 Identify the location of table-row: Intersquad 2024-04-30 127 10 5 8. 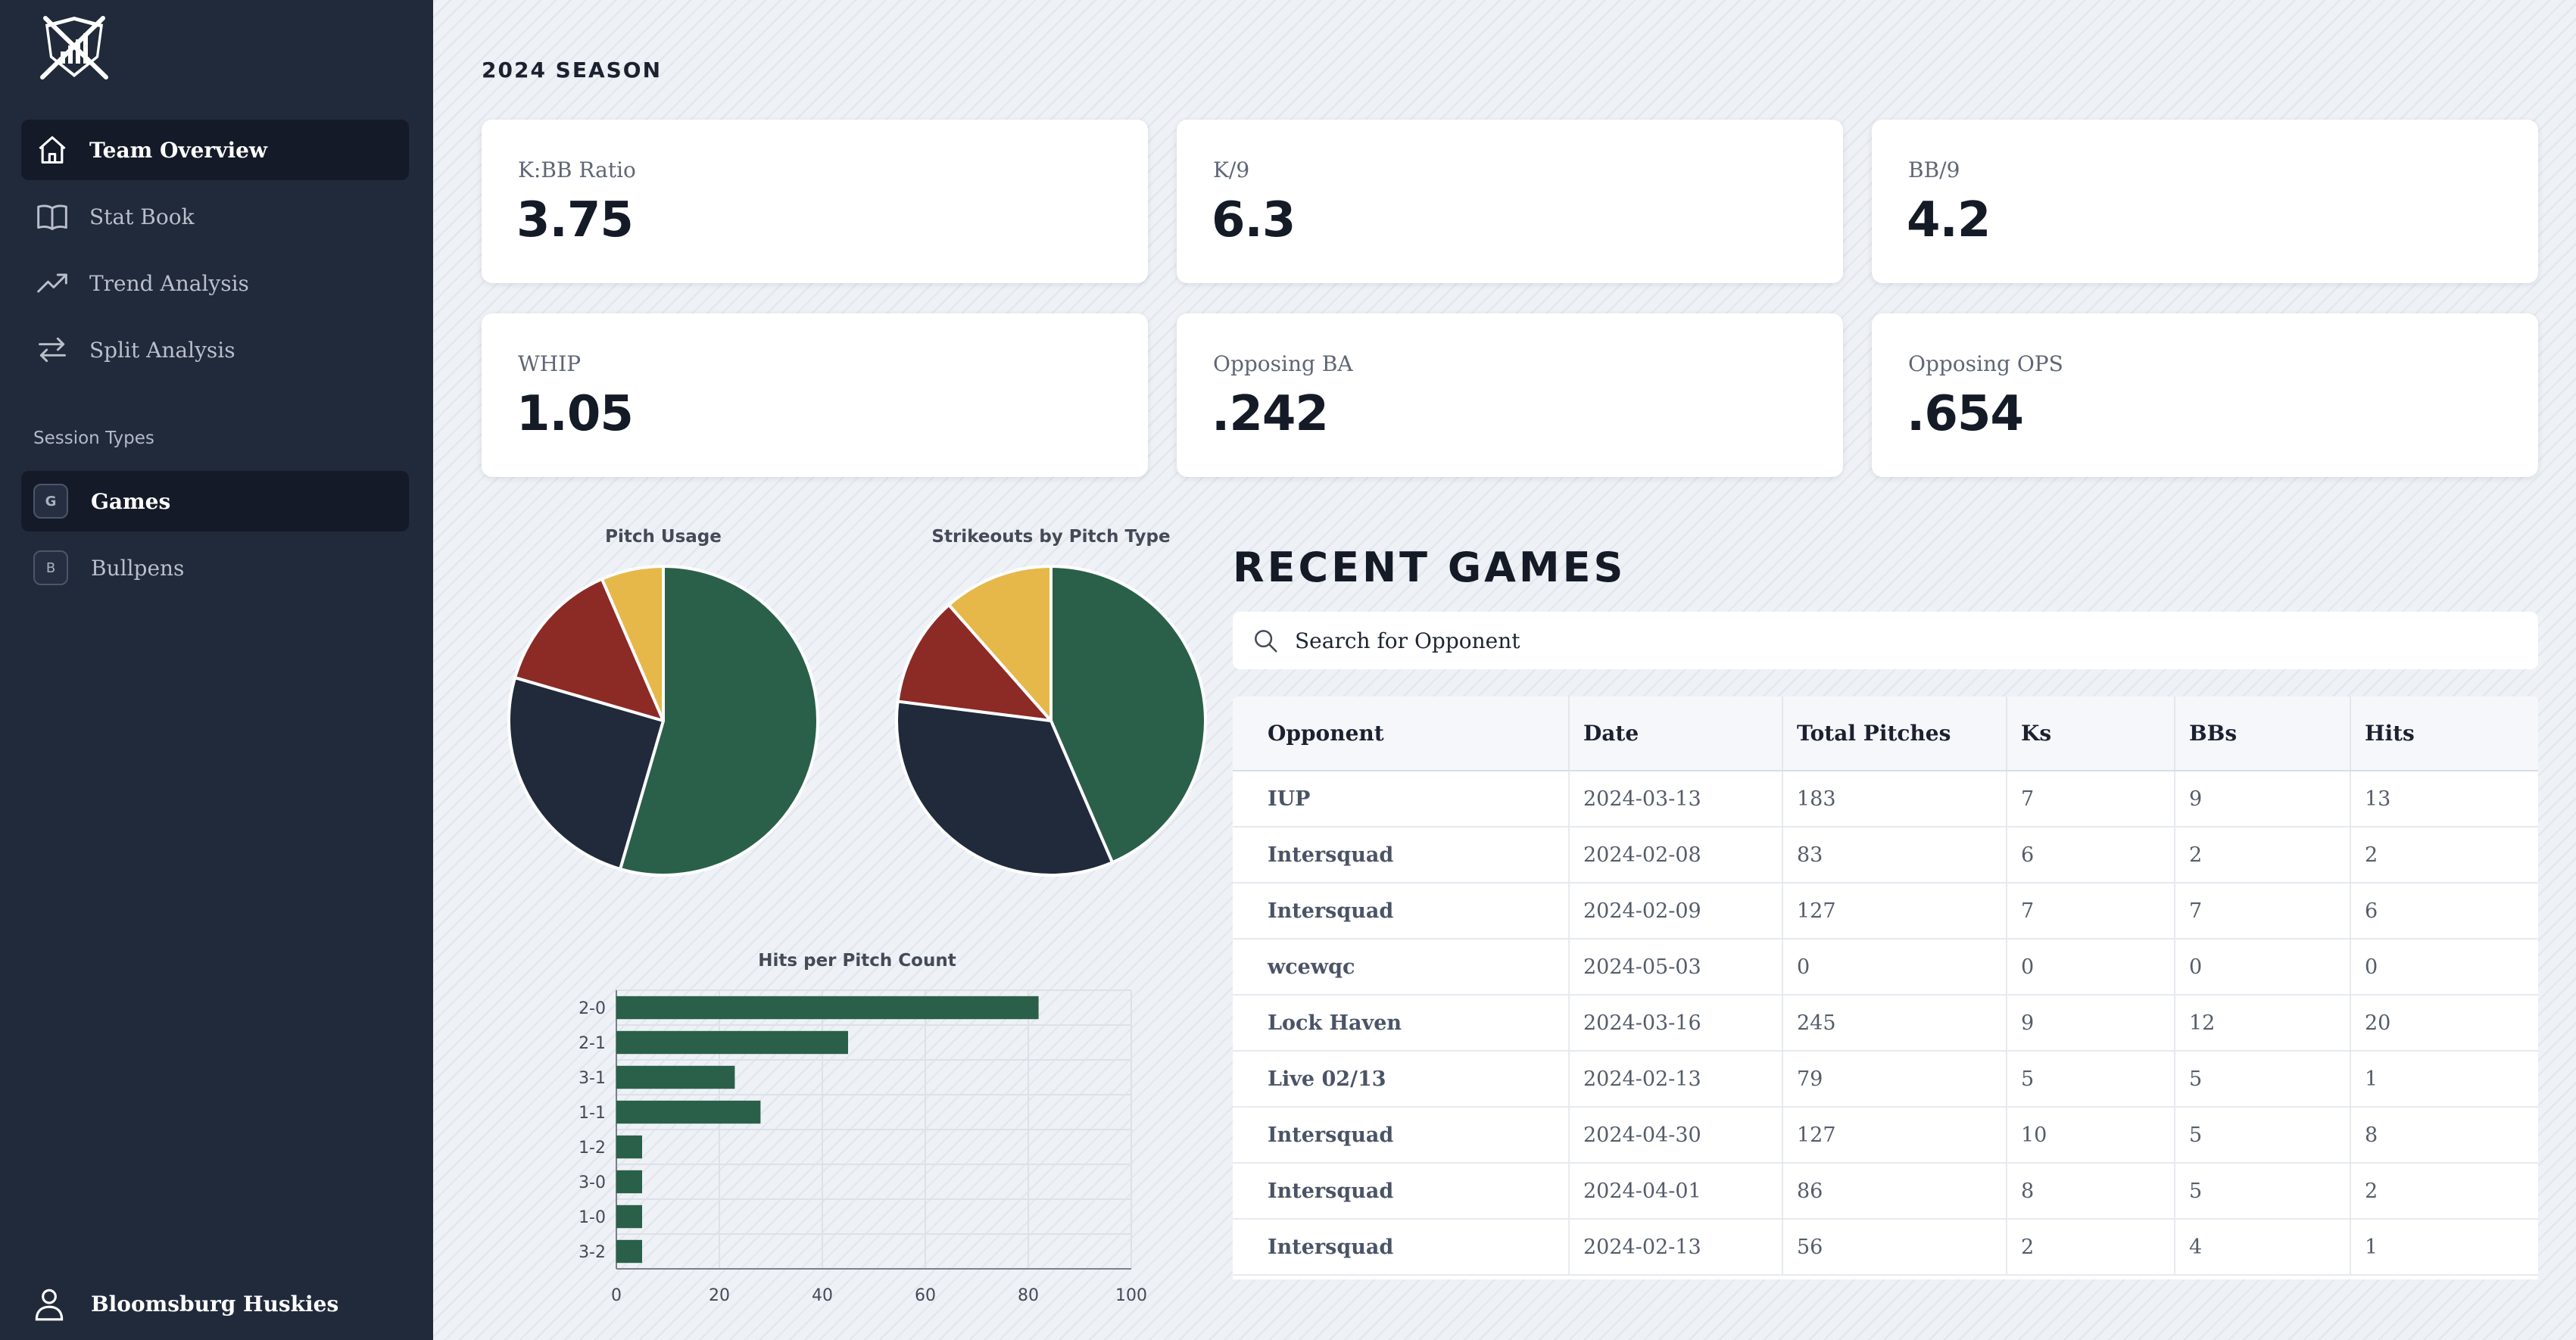
(1885, 1135).